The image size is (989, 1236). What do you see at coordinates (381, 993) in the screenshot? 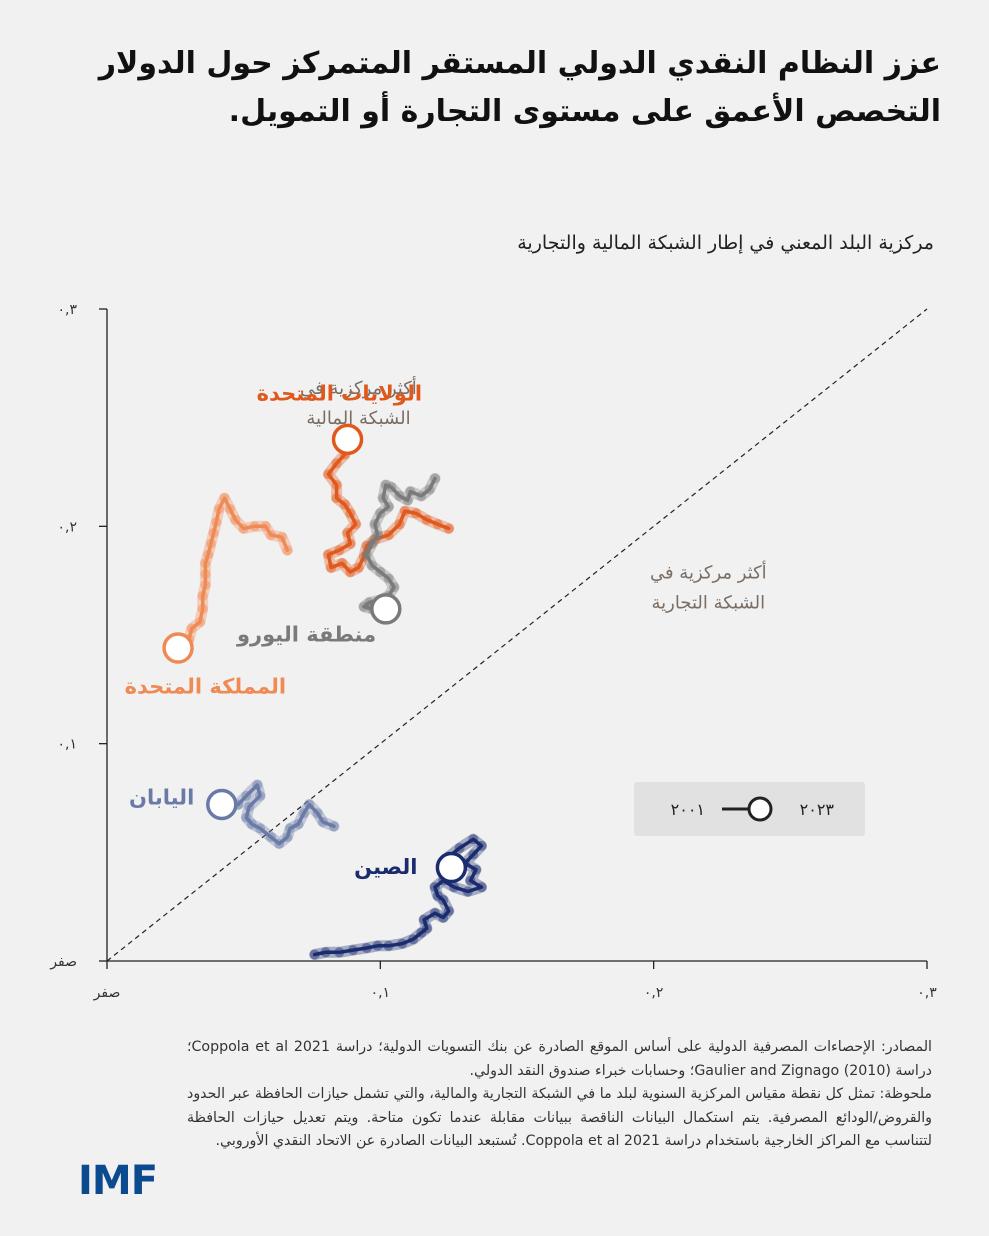
I see `x-tick-label: ٠,١` at bounding box center [381, 993].